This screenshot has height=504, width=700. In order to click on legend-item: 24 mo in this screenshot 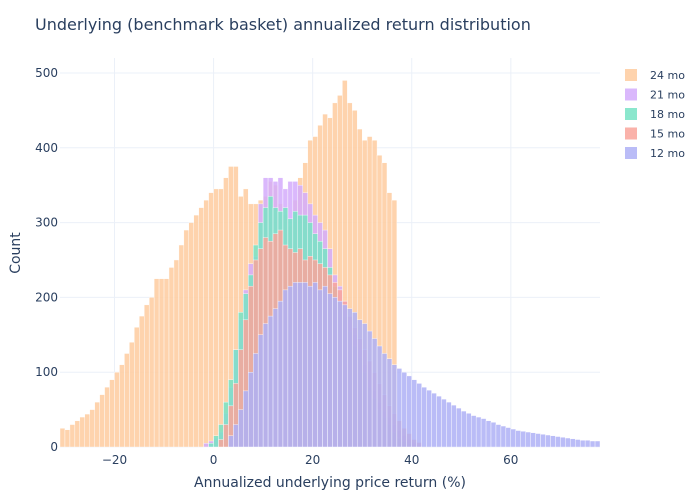, I will do `click(655, 75)`.